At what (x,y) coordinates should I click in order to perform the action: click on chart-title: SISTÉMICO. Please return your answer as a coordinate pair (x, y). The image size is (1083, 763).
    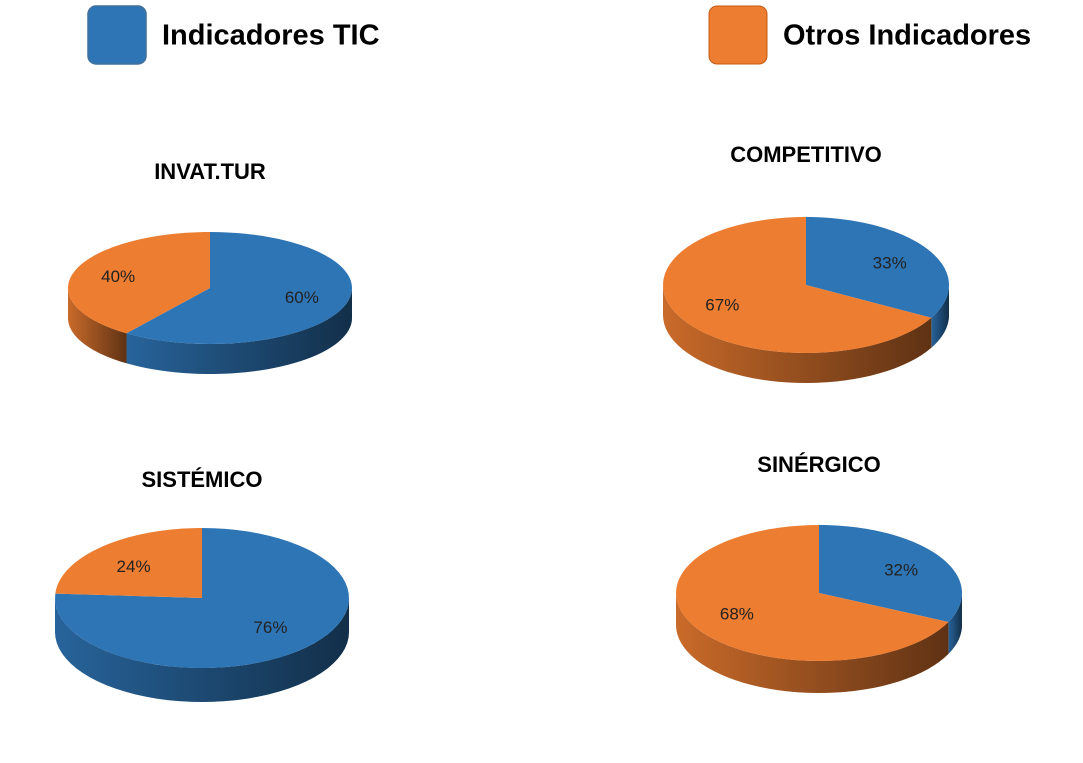
    Looking at the image, I should click on (201, 479).